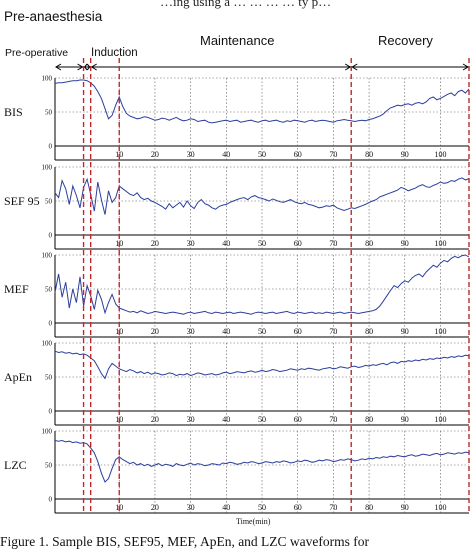  Describe the element at coordinates (53, 16) in the screenshot. I see `phase-label-pre-anaesthesia: Pre-anaesthesia` at that location.